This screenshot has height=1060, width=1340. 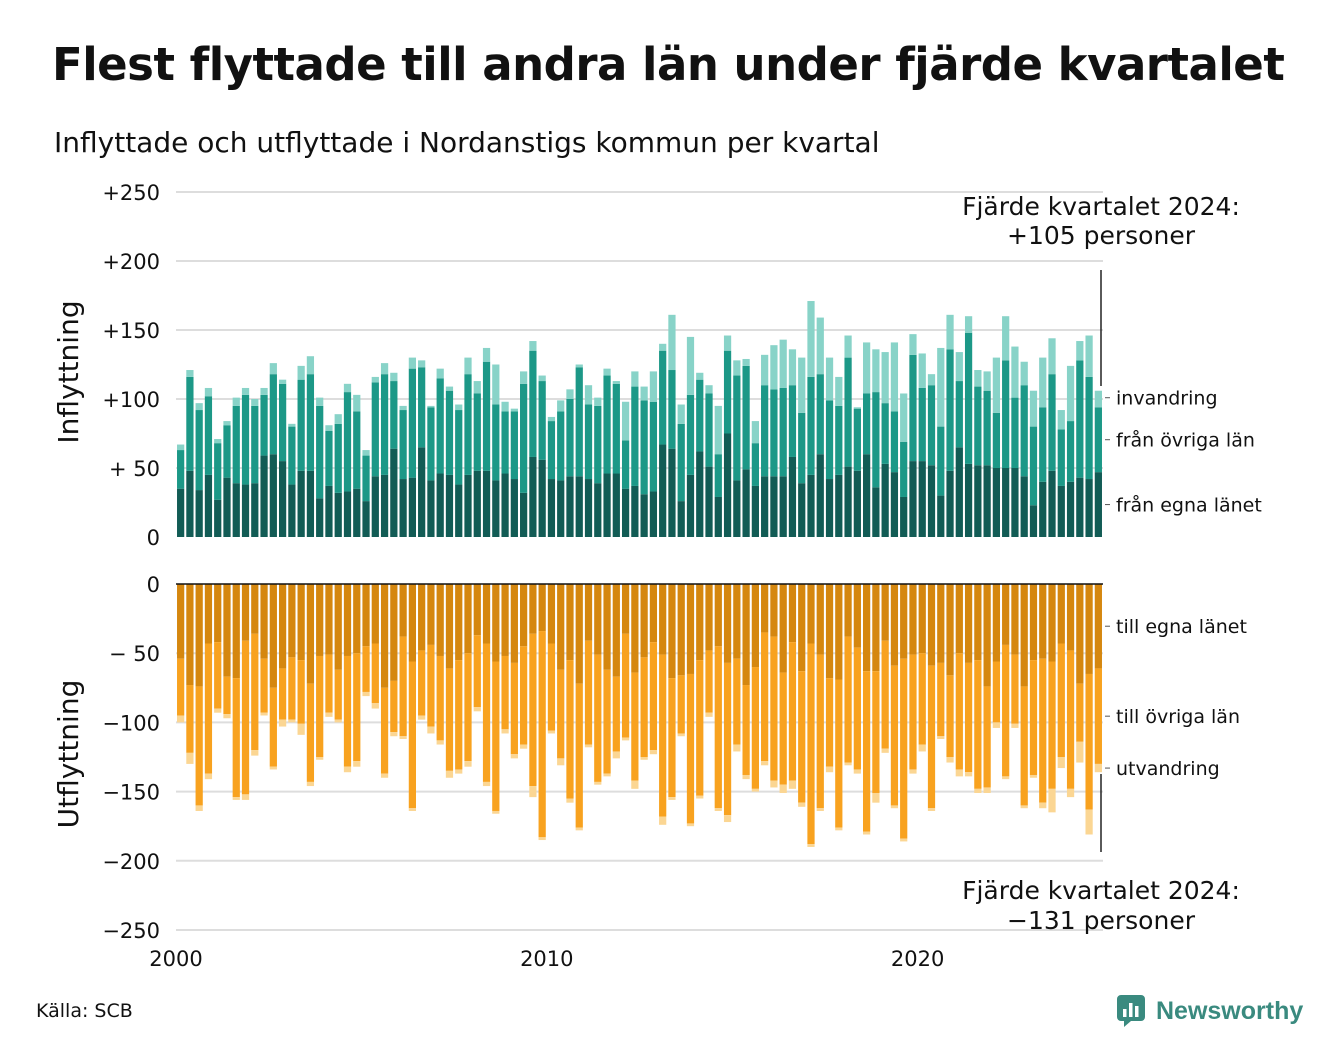 I want to click on annotation-outflow-line1: Fjärde kvartalet 2024:, so click(x=1101, y=890).